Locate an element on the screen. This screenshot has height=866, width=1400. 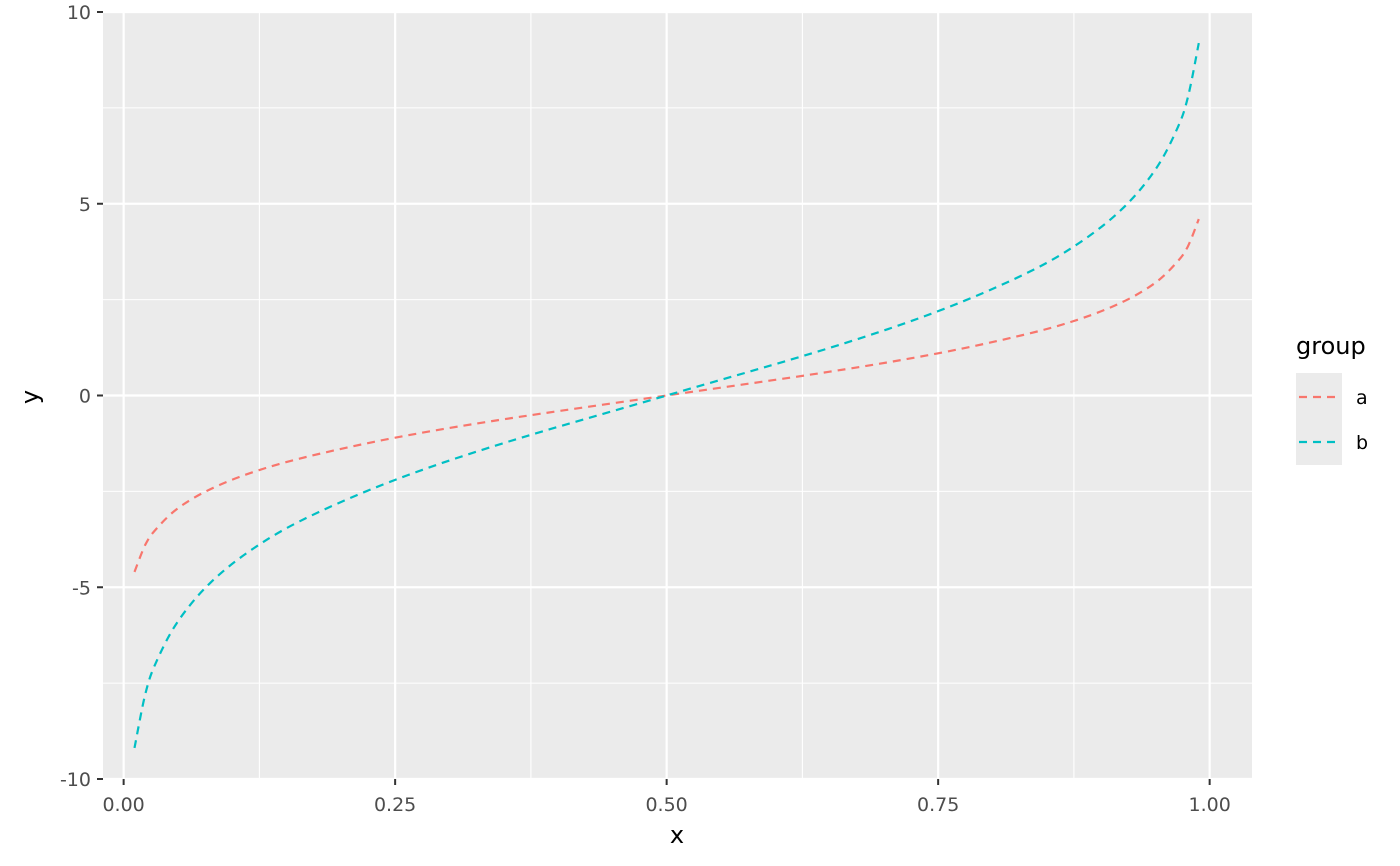
legend-label-b: b is located at coordinates (1362, 443).